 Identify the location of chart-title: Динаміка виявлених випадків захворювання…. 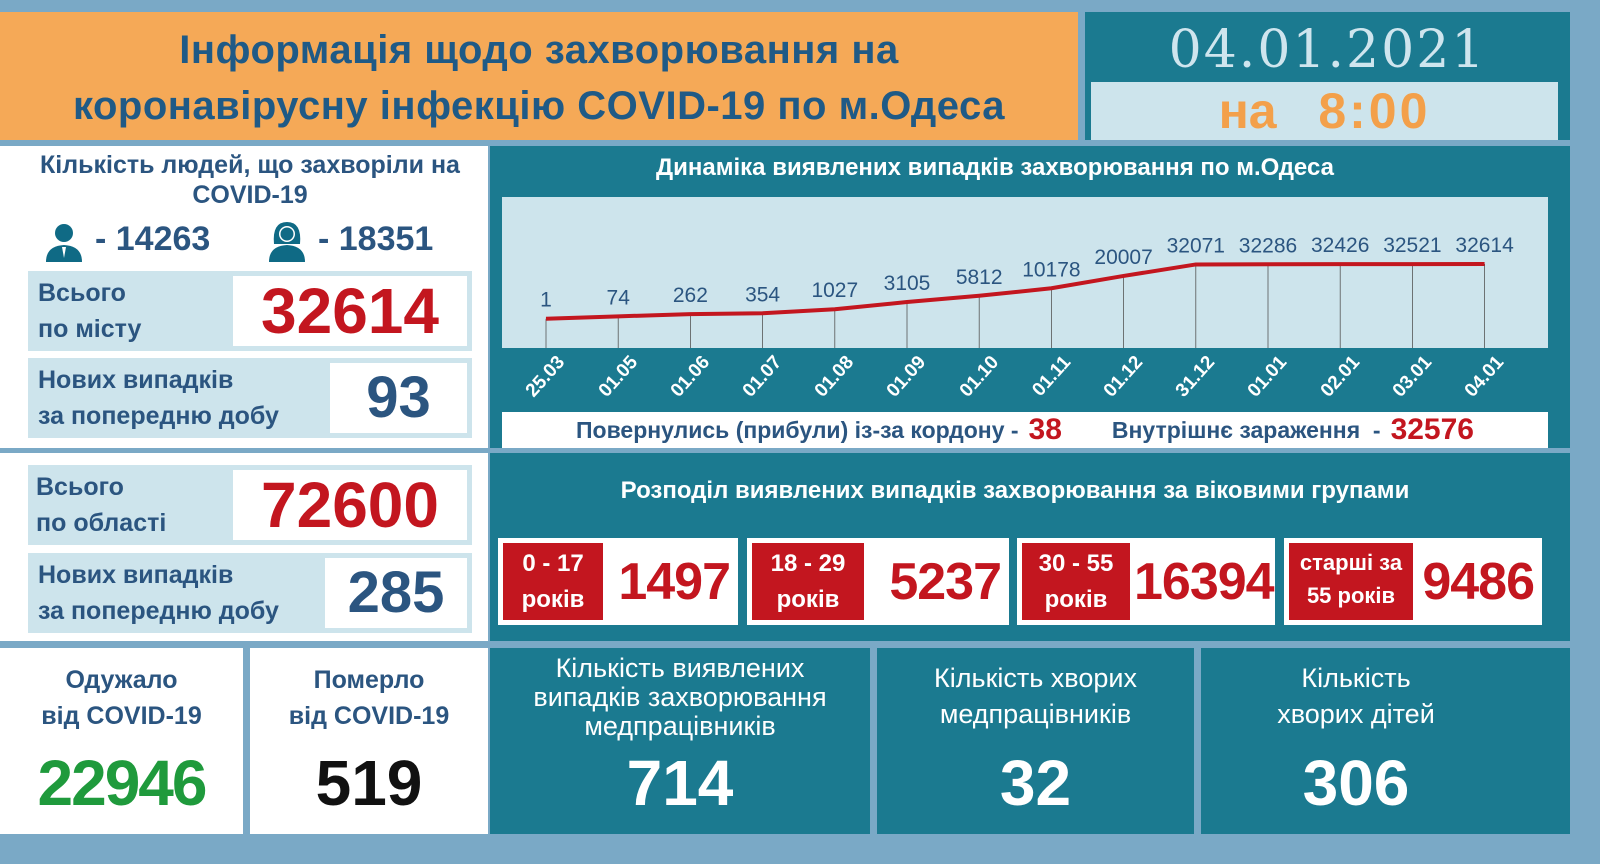
(995, 167).